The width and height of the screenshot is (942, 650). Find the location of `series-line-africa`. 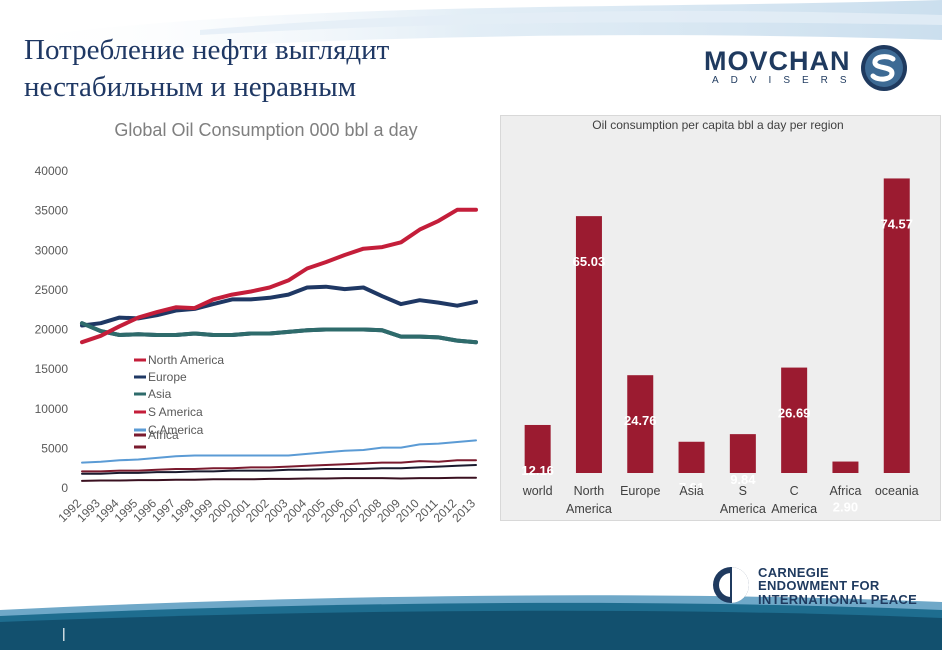

series-line-africa is located at coordinates (279, 466).